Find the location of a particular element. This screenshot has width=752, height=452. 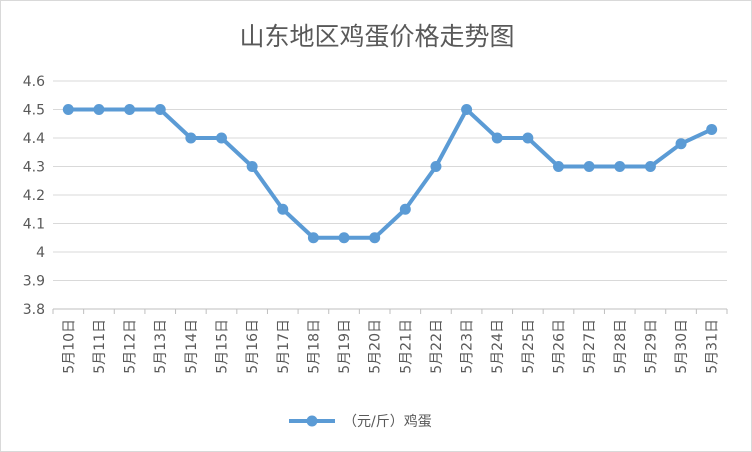

x-tick-label-14: 5月24日 is located at coordinates (498, 346).